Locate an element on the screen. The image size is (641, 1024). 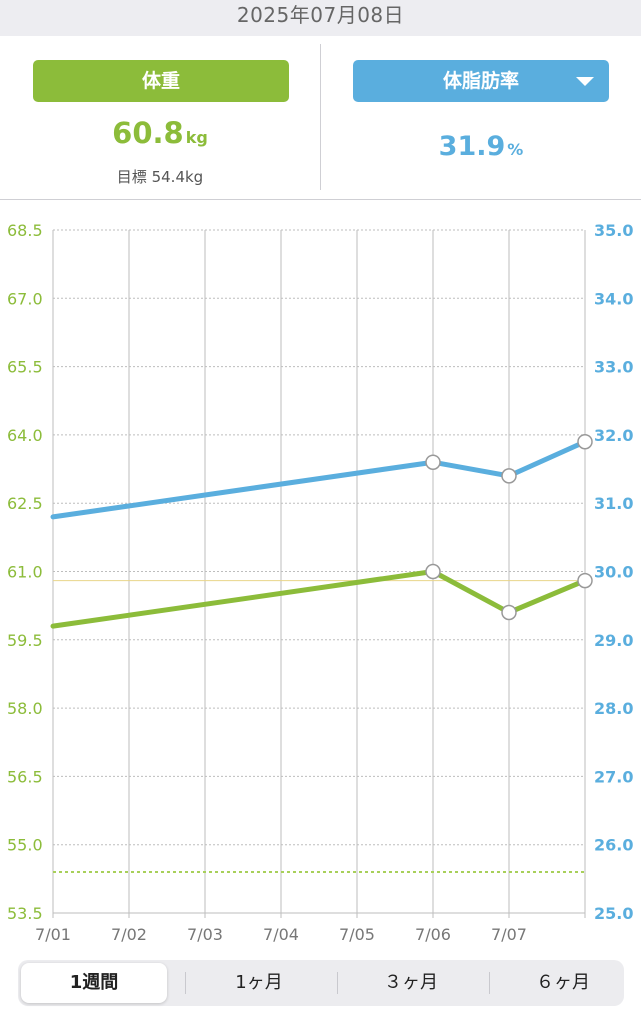
weight-metric-button: 体重 is located at coordinates (161, 81).